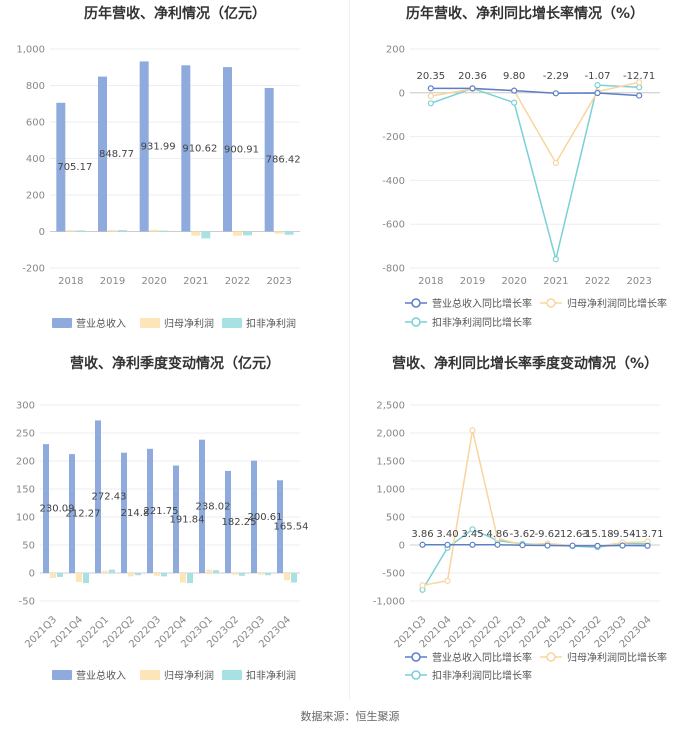  Describe the element at coordinates (83, 514) in the screenshot. I see `data-label: 212.27` at that location.